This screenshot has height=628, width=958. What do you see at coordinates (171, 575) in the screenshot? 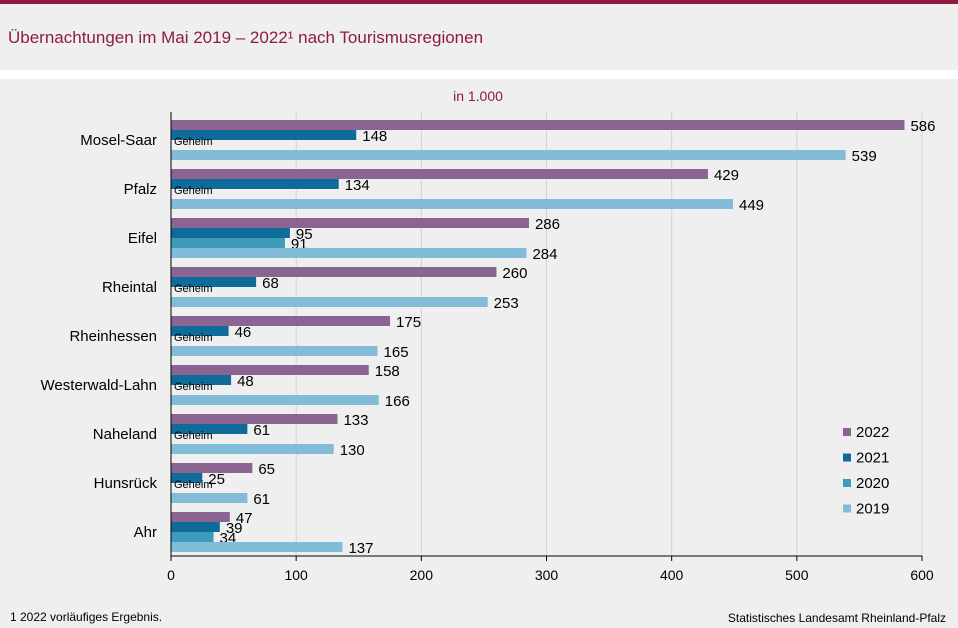
I see `x-tick-label: 0` at bounding box center [171, 575].